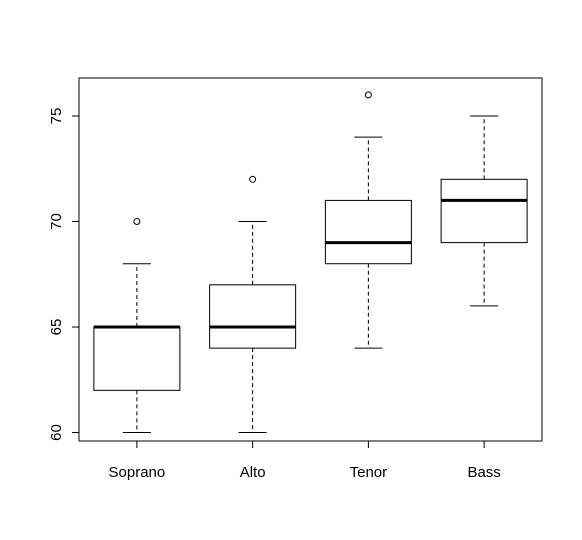 The width and height of the screenshot is (582, 540). I want to click on y-tick-label: 75, so click(56, 116).